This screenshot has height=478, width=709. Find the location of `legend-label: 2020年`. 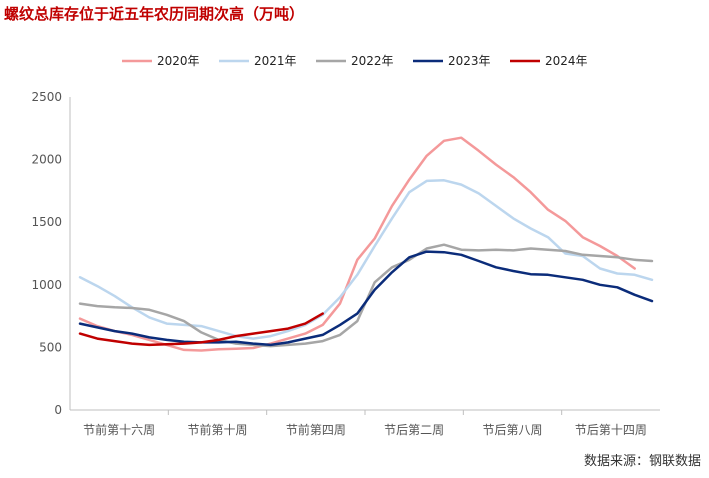

legend-label: 2020年 is located at coordinates (178, 61).